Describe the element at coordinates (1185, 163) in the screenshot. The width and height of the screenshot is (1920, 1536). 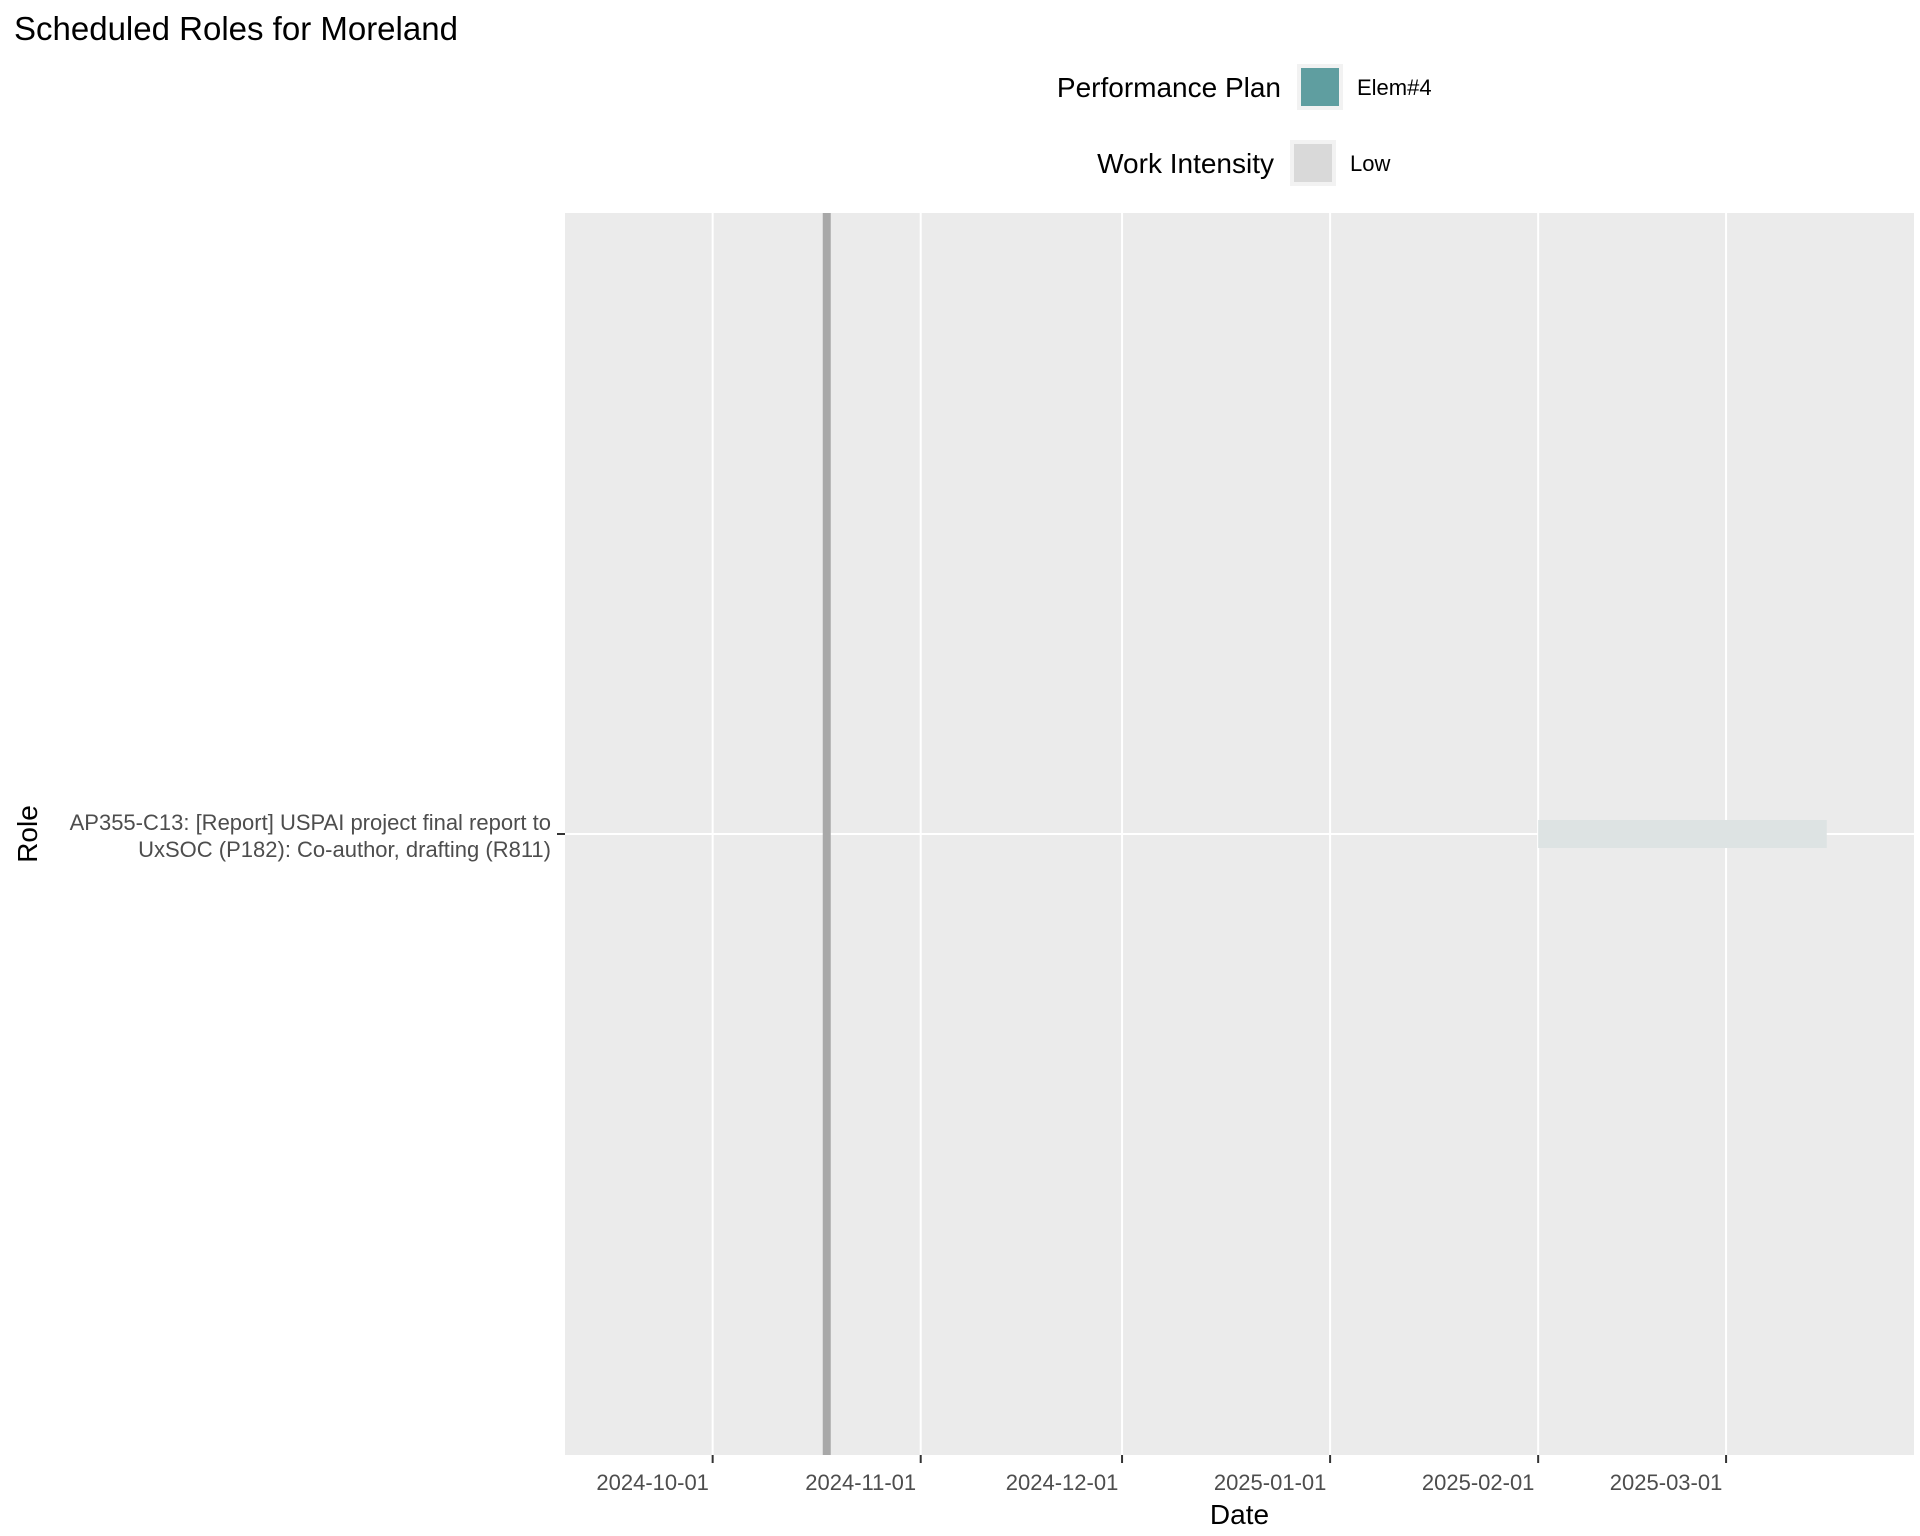
I see `legend-title-1: Work Intensity` at that location.